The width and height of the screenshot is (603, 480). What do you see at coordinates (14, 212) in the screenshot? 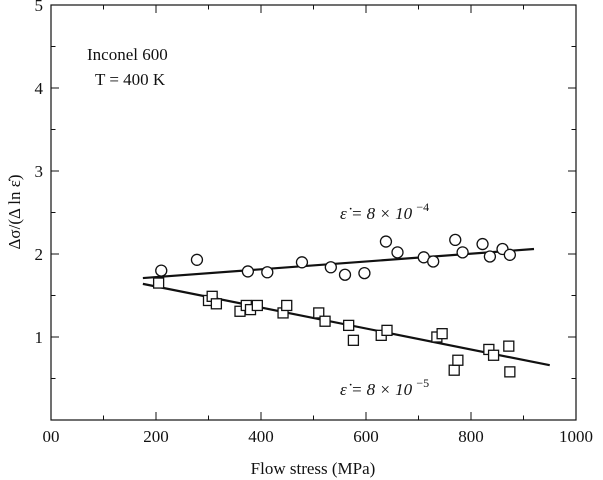
I see `y-axis-label: Δσ/(Δ ln ε̇)` at bounding box center [14, 212].